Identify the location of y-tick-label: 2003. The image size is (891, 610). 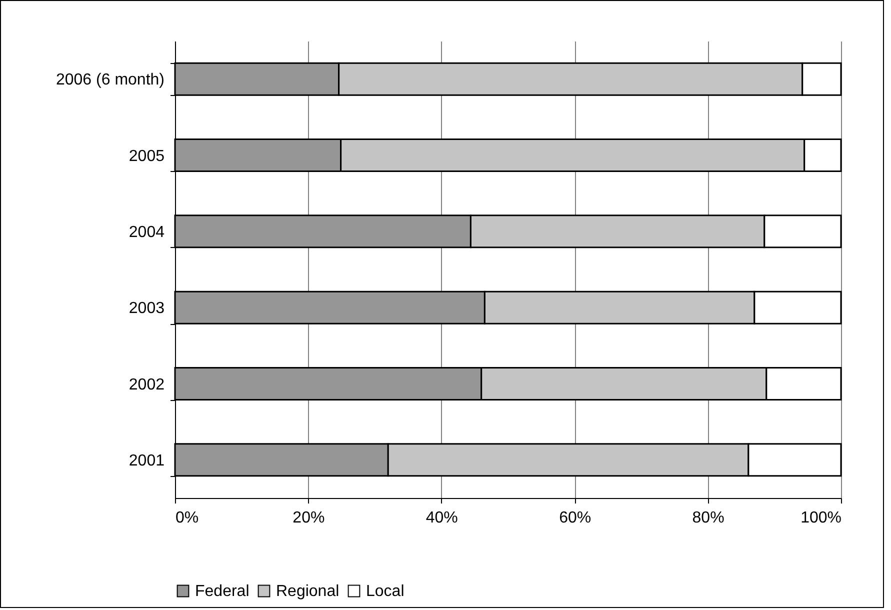
(146, 309).